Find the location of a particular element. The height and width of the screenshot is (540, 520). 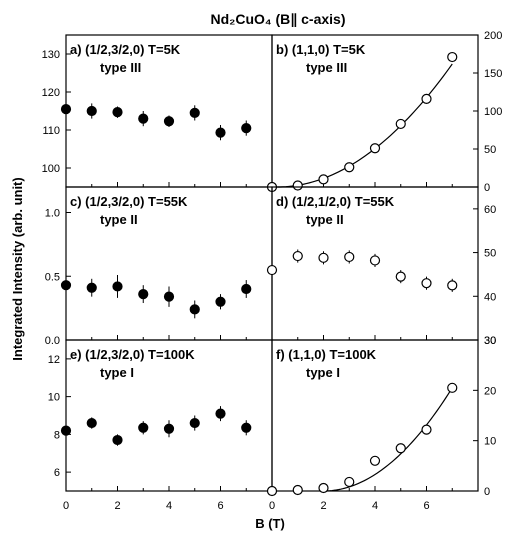

y-tick-label-b-4: 200 is located at coordinates (493, 36).